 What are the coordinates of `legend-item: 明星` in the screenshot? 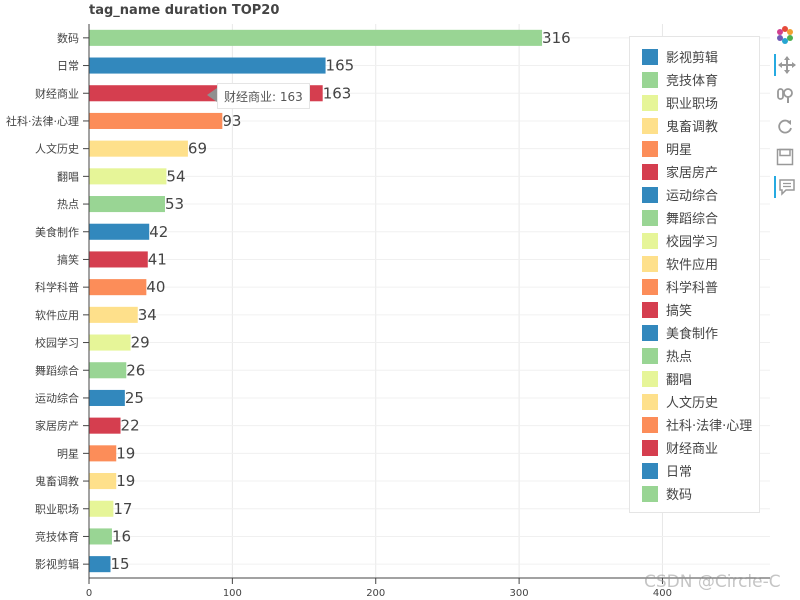 It's located at (700, 148).